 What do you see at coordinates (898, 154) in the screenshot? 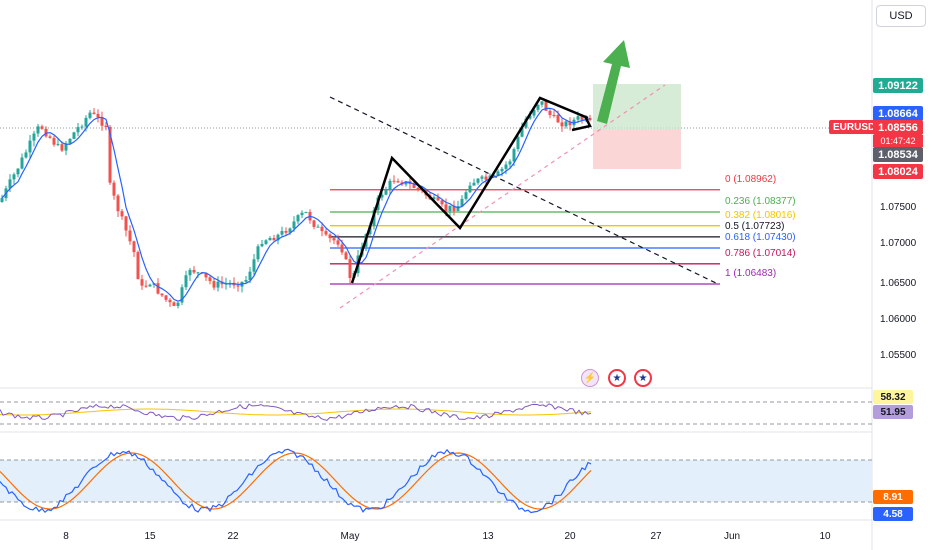
I see `price-tag: 1.08534` at bounding box center [898, 154].